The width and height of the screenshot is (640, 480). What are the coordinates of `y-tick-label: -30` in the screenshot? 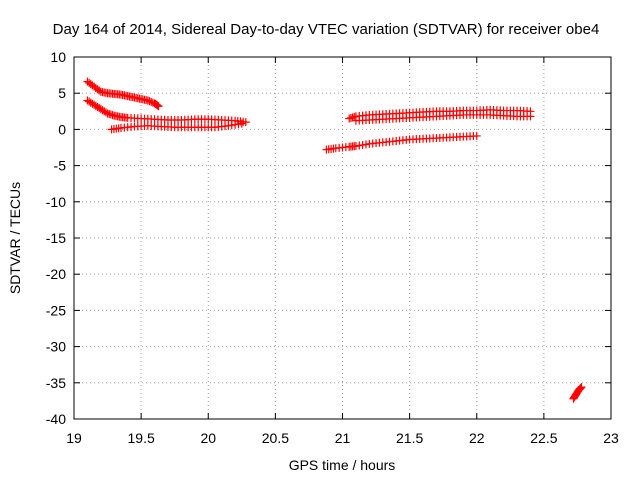 It's located at (56, 347).